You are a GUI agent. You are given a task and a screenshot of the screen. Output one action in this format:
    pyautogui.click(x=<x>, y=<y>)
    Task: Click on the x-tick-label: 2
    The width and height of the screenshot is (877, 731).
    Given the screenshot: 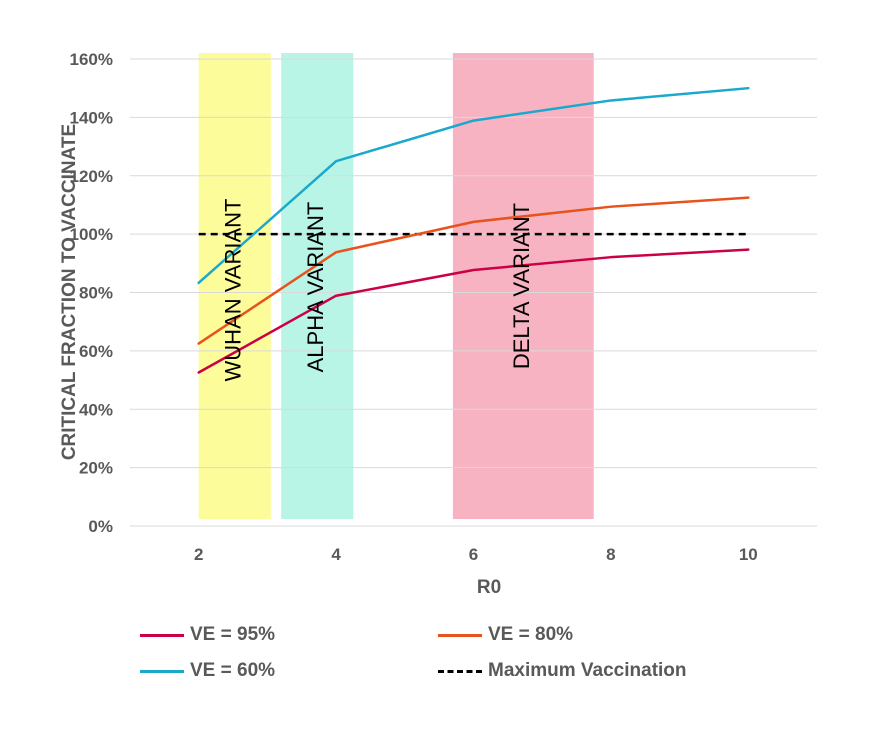 What is the action you would take?
    pyautogui.click(x=198, y=554)
    